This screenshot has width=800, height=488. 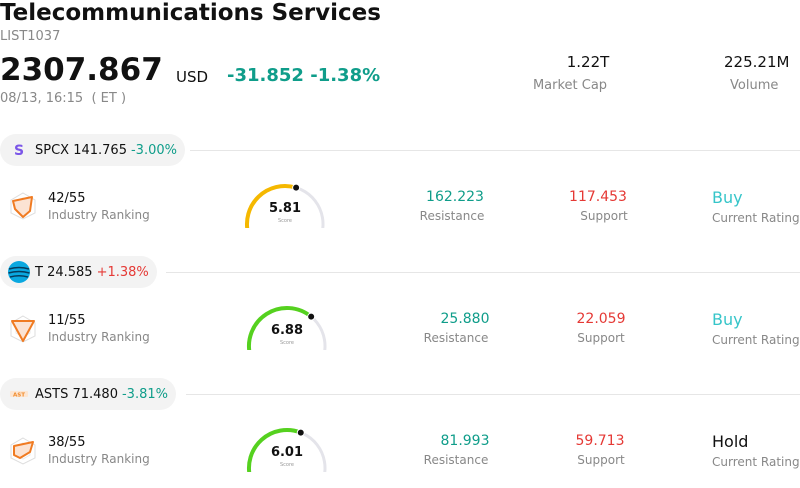 I want to click on stock-chip-t: T 24.585 +1.38%, so click(x=78, y=272).